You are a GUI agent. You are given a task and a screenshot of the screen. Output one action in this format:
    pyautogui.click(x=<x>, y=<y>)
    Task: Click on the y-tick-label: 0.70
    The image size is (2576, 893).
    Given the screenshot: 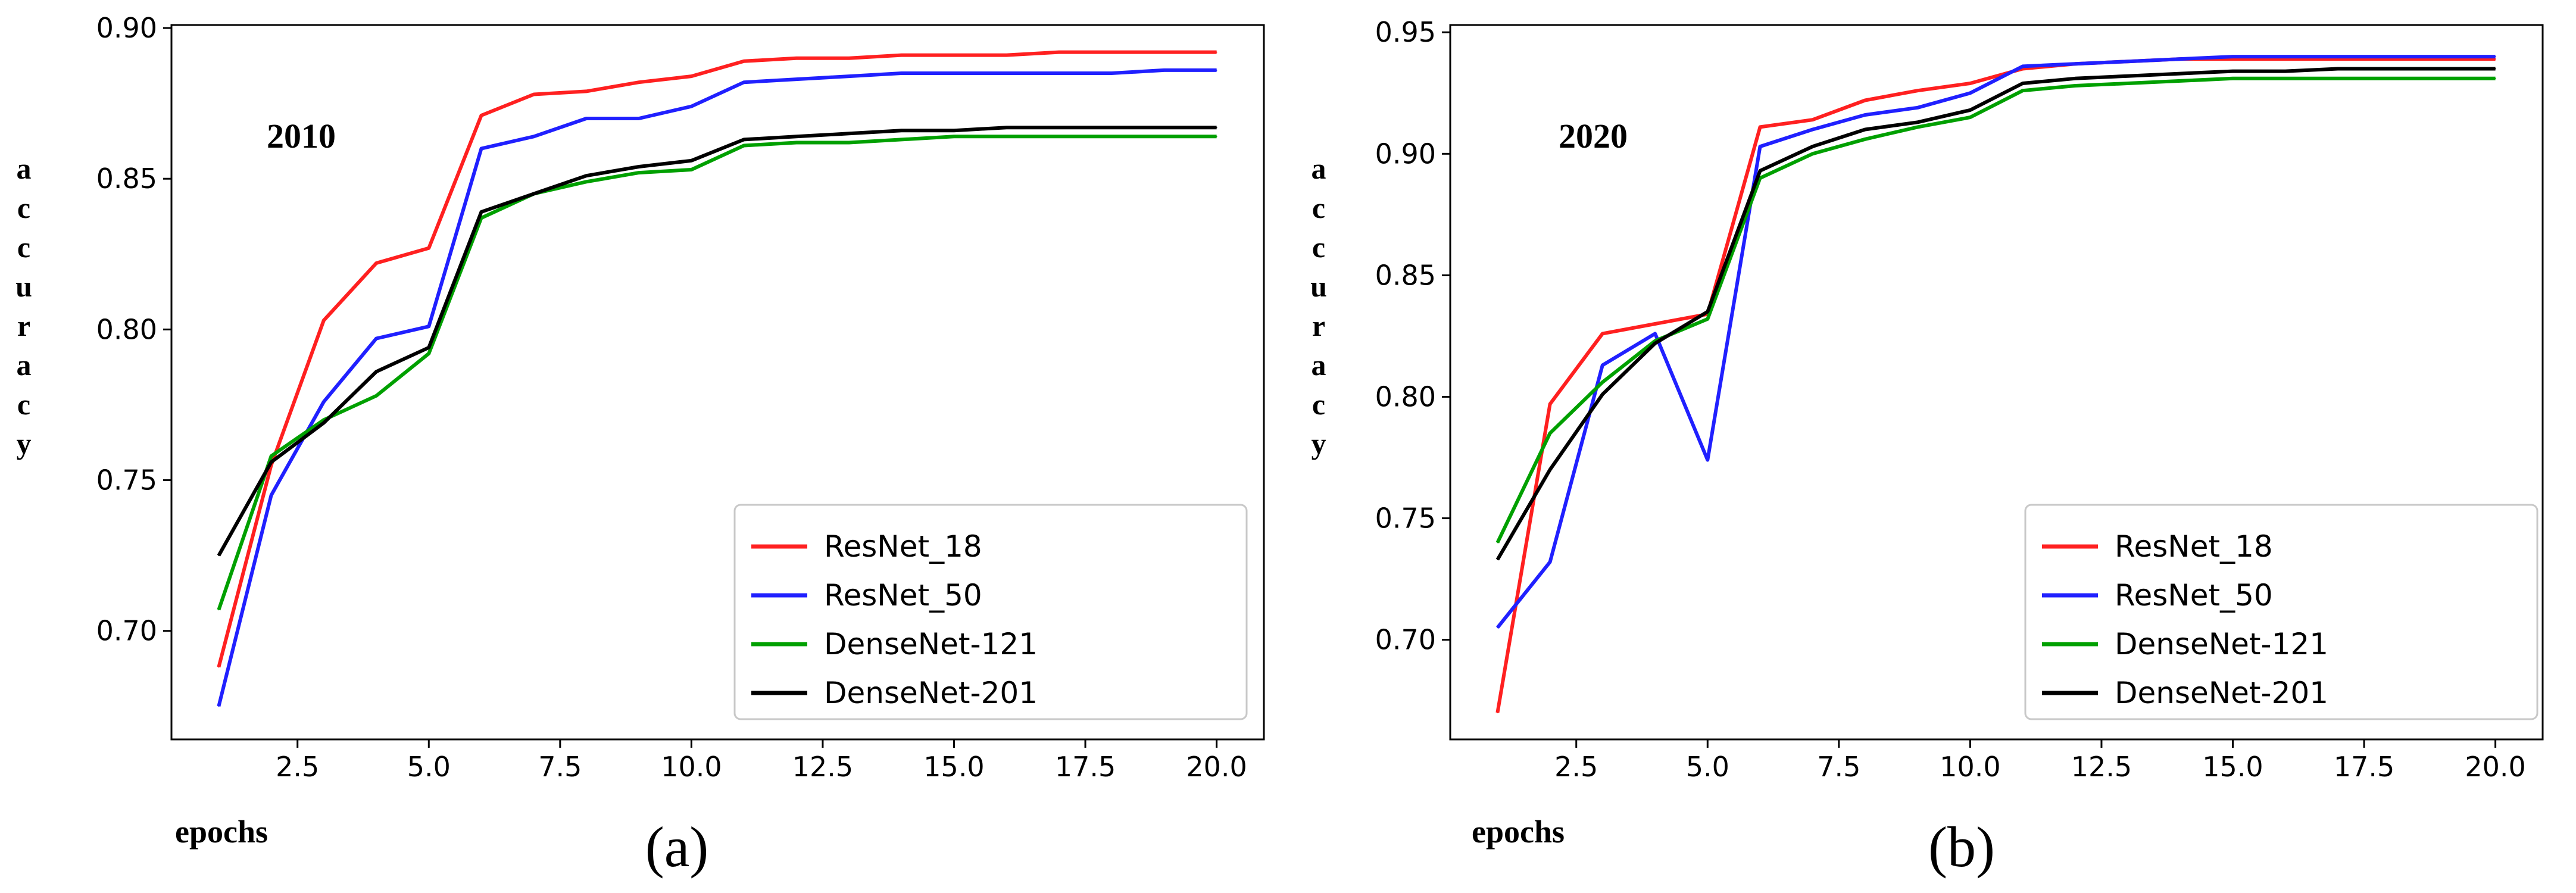 What is the action you would take?
    pyautogui.click(x=1405, y=640)
    